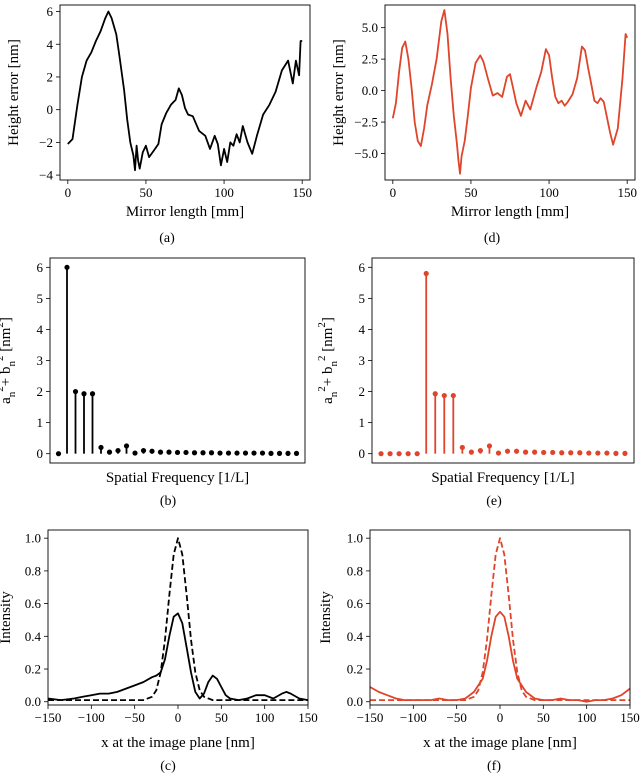 Image resolution: width=640 pixels, height=781 pixels. I want to click on series-line-f-ideal, so click(500, 619).